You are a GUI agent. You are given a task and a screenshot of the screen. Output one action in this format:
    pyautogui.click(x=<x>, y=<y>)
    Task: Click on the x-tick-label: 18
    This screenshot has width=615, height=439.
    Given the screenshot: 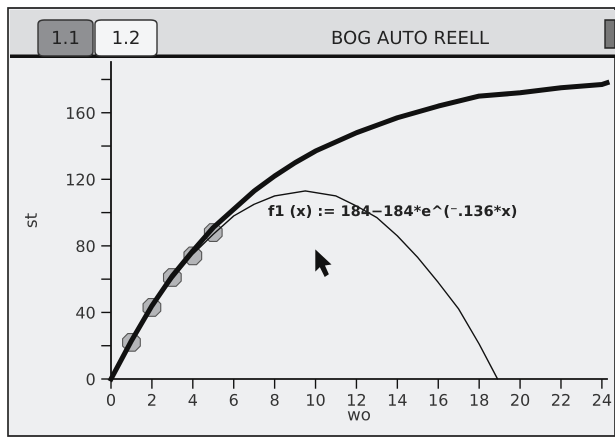 What is the action you would take?
    pyautogui.click(x=479, y=400)
    